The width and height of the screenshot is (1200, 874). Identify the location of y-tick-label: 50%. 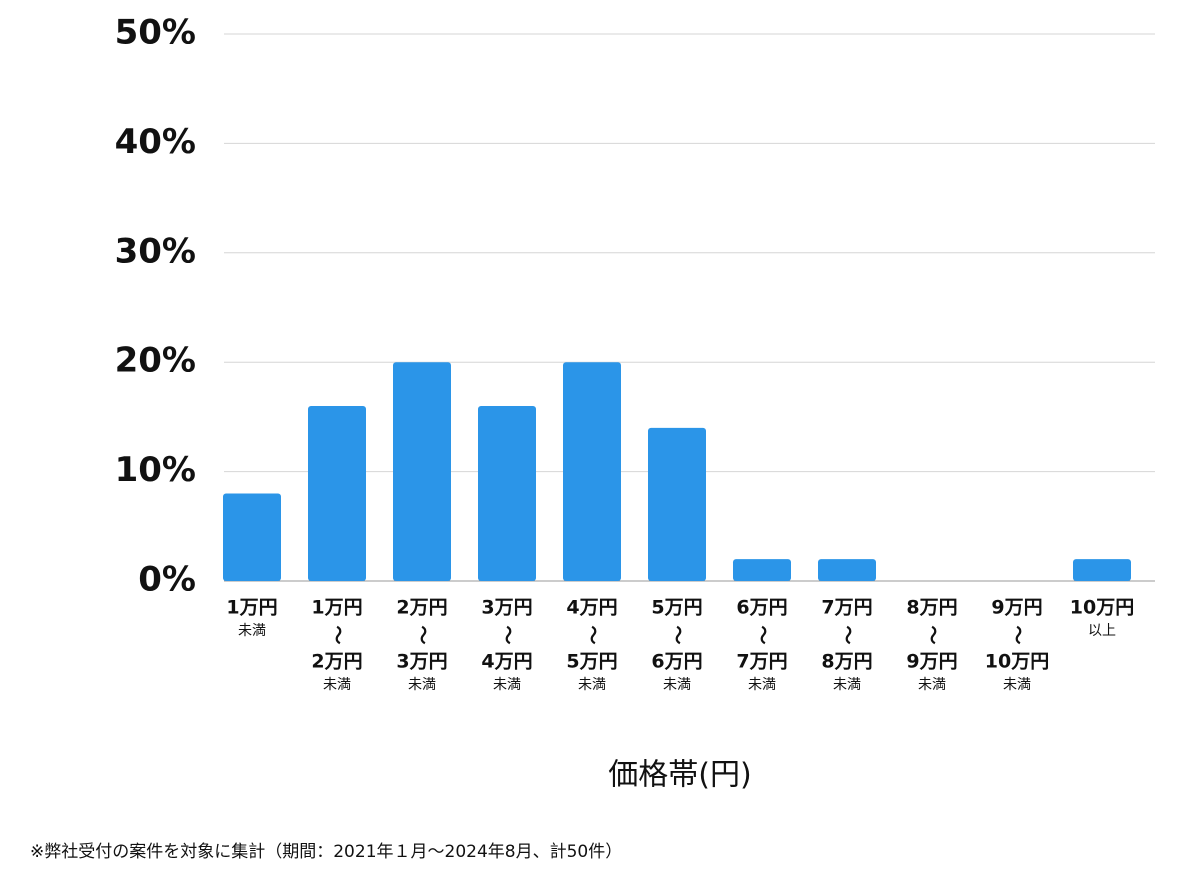
(155, 33).